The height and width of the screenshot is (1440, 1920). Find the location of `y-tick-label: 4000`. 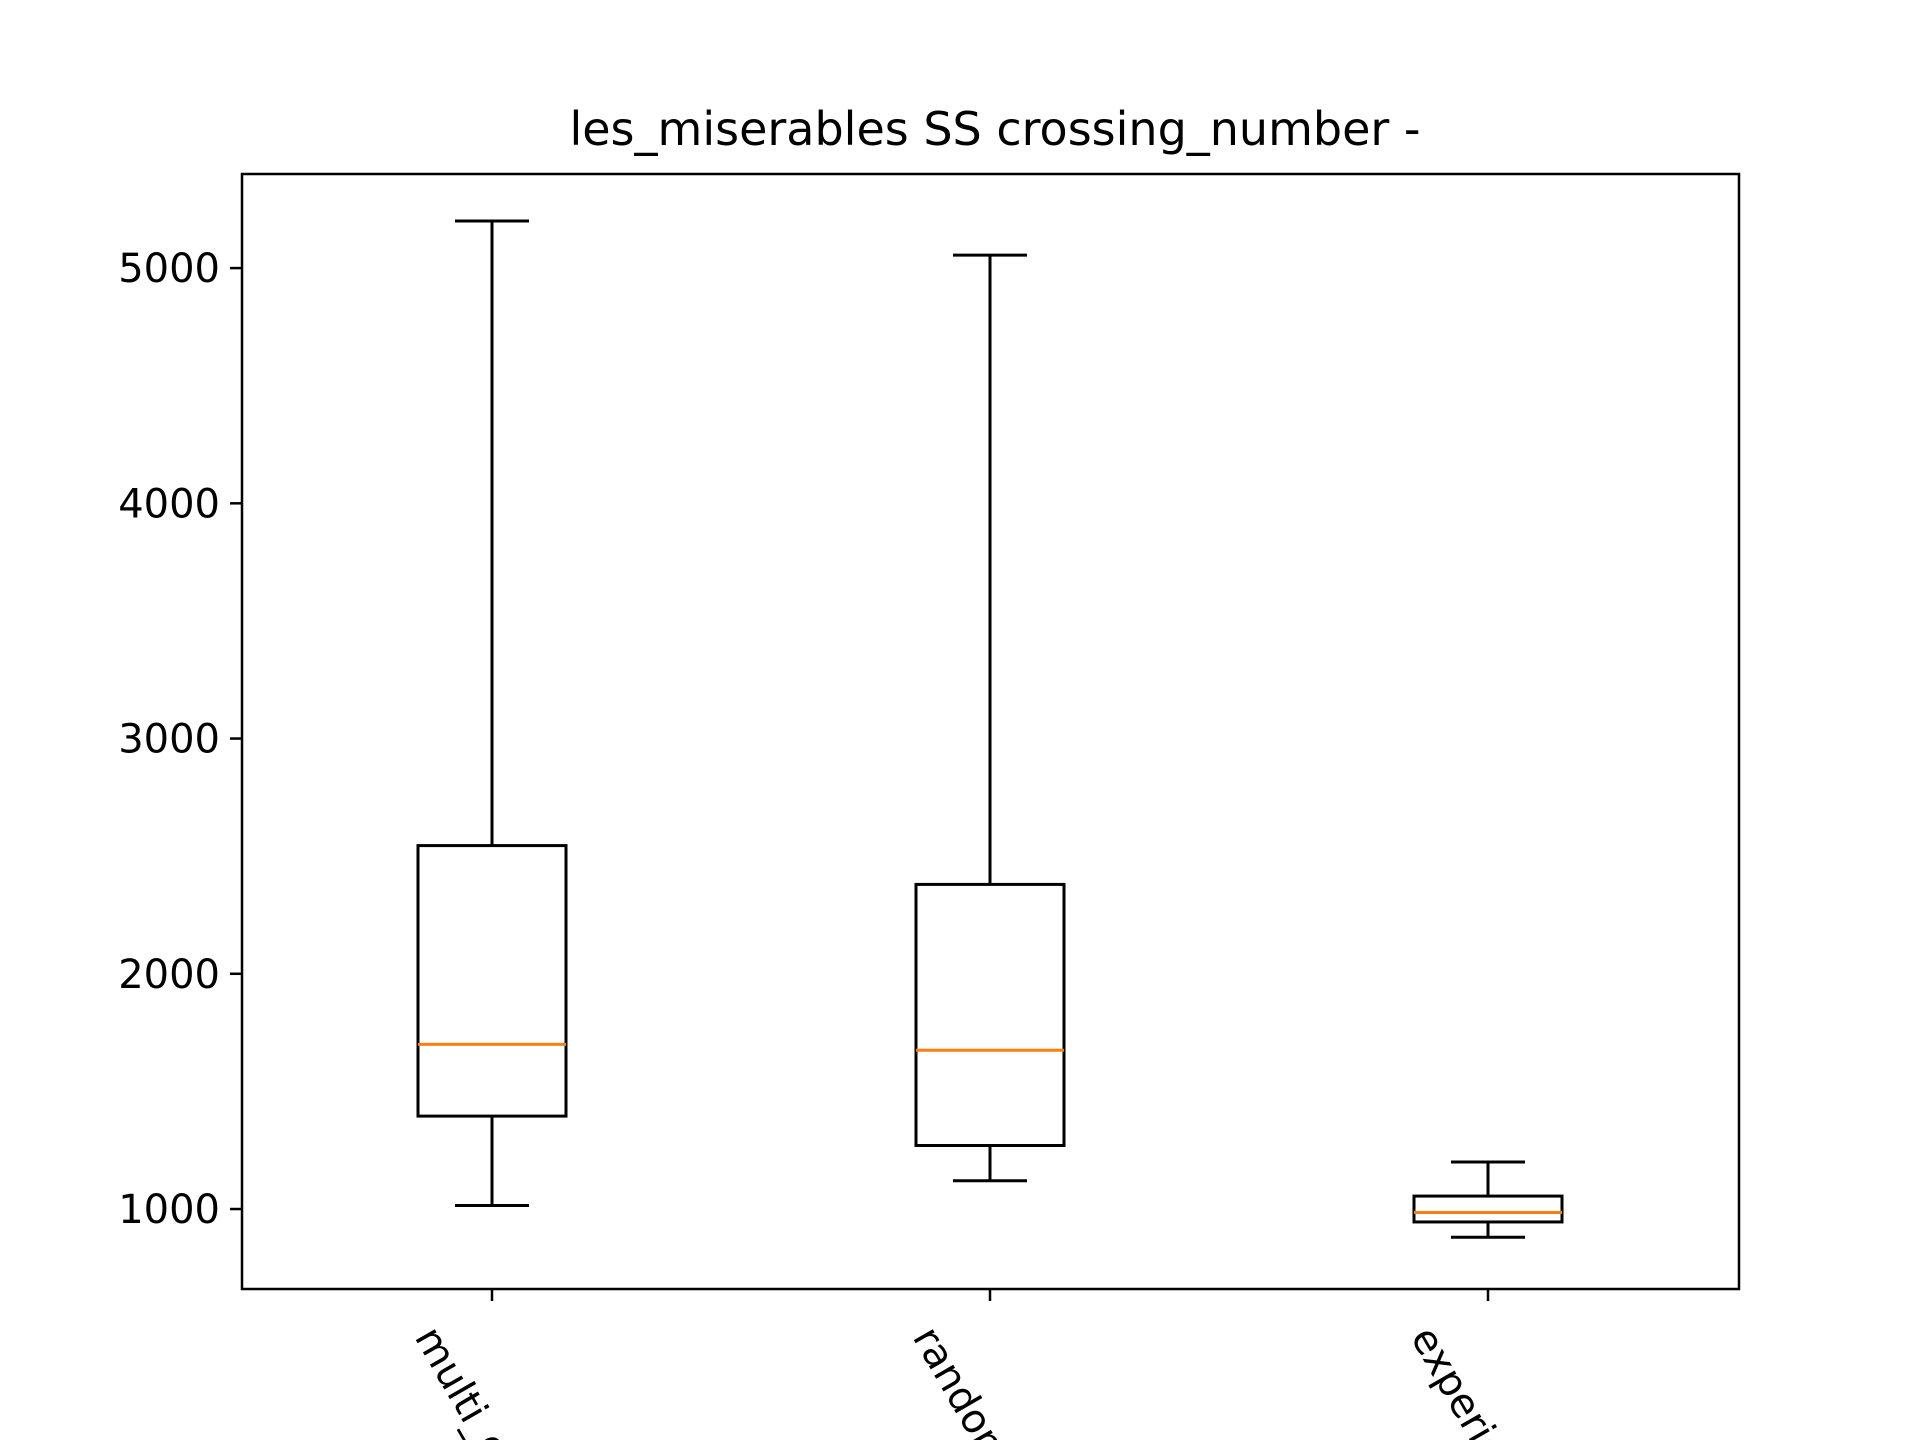

y-tick-label: 4000 is located at coordinates (169, 504).